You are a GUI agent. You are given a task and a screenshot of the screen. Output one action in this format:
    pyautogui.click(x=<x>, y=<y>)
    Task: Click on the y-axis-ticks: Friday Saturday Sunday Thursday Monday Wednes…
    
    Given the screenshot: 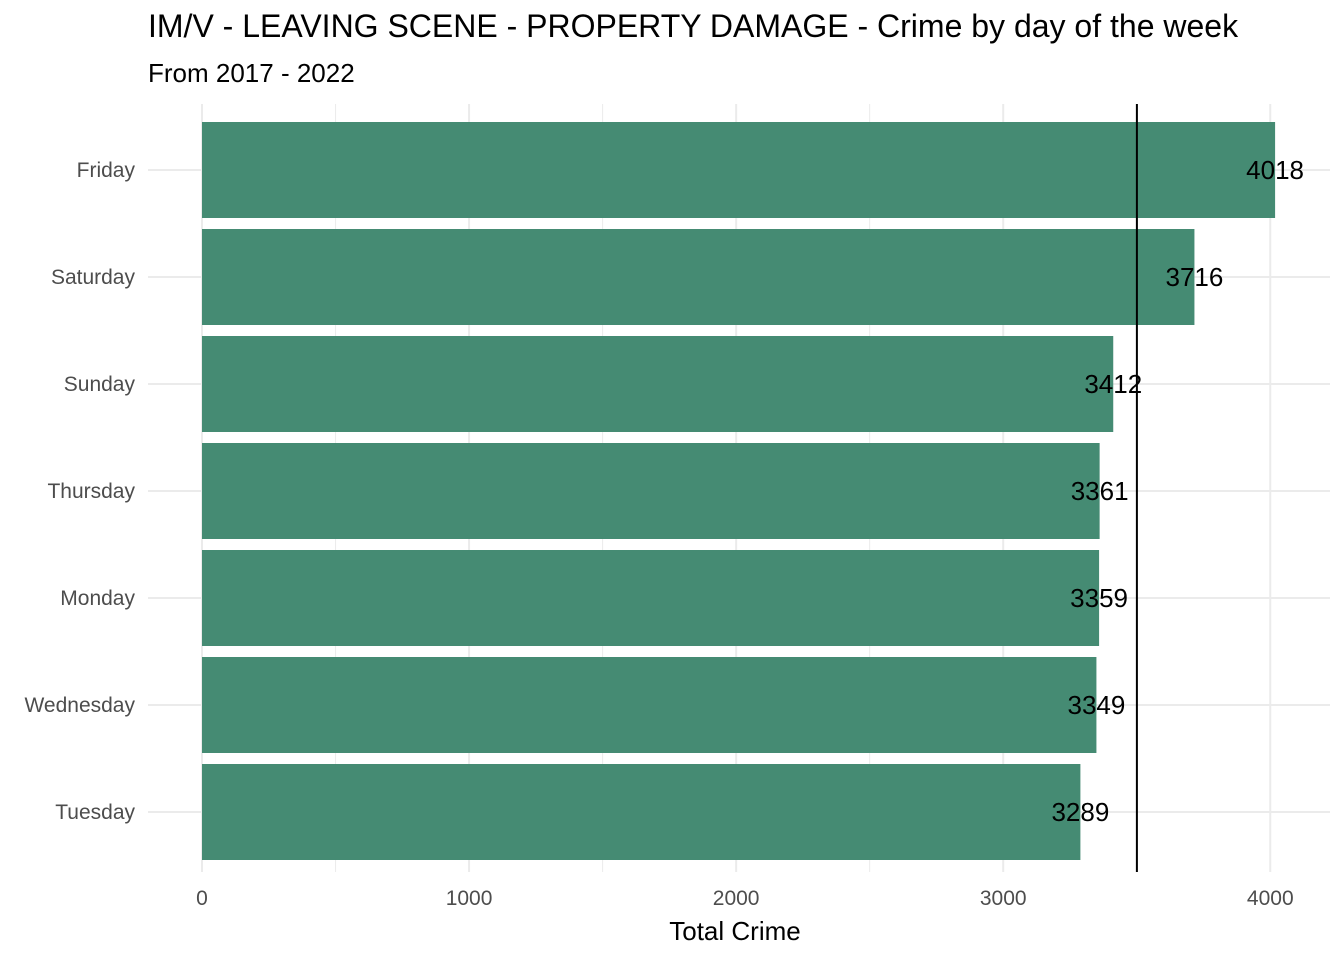 What is the action you would take?
    pyautogui.click(x=79, y=491)
    